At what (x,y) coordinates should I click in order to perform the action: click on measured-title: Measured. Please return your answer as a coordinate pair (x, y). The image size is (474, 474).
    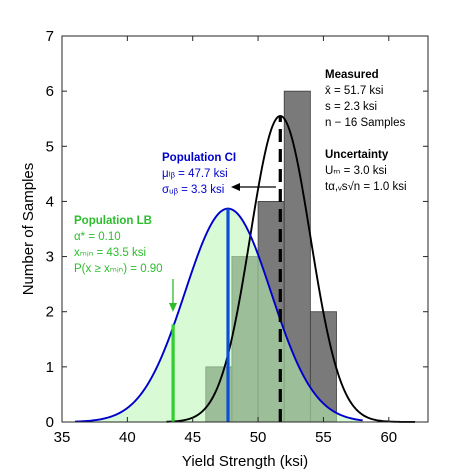
    Looking at the image, I should click on (352, 75).